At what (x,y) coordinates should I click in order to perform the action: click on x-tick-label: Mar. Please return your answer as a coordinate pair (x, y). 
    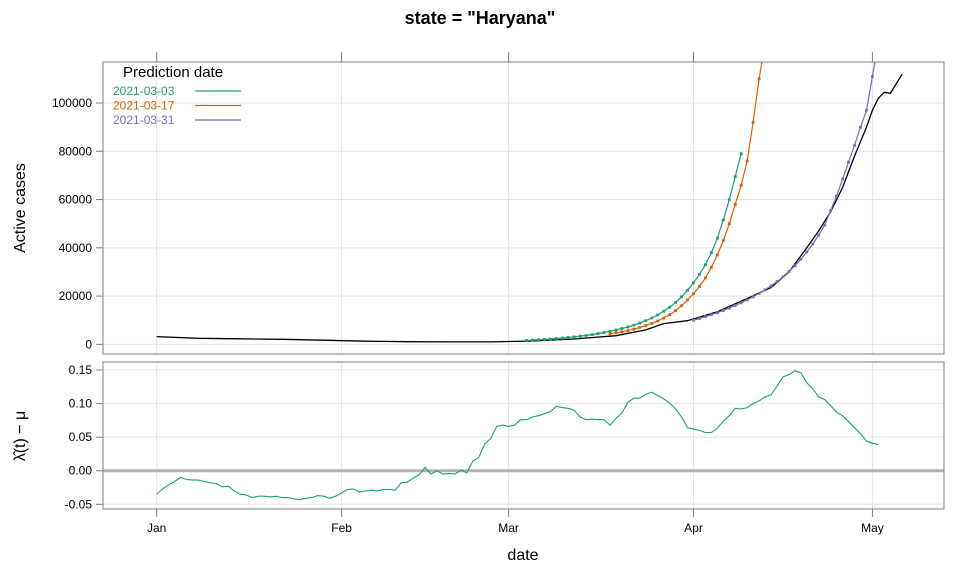
    Looking at the image, I should click on (508, 528).